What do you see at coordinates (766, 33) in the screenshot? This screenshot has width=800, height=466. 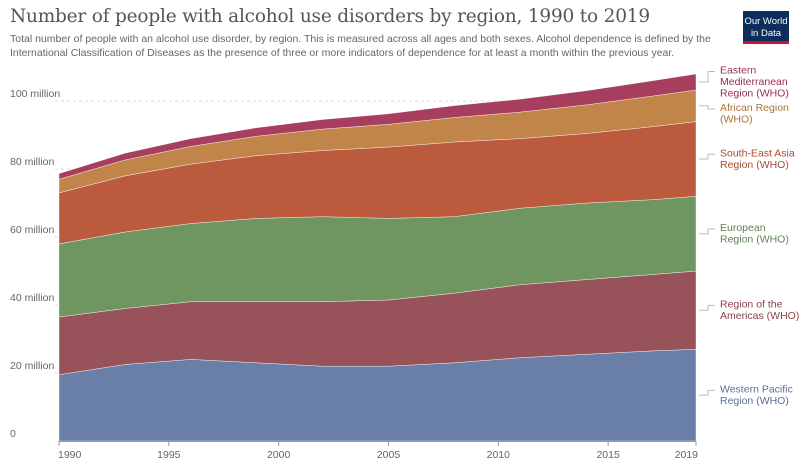 I see `logo-text-line2: in Data` at bounding box center [766, 33].